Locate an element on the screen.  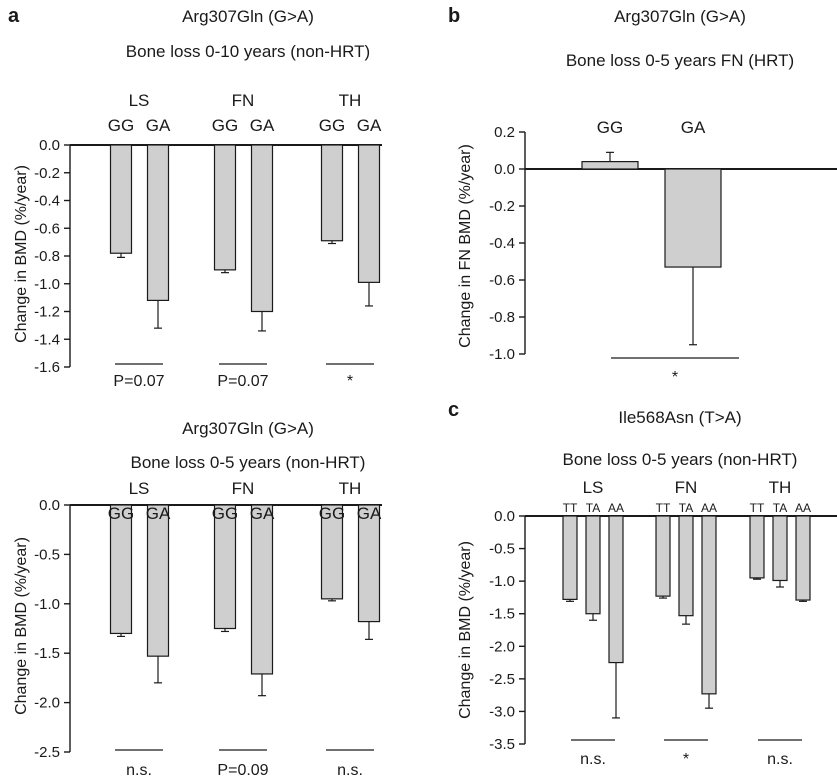
chart-a2-ytick-label: -2.0 is located at coordinates (47, 703).